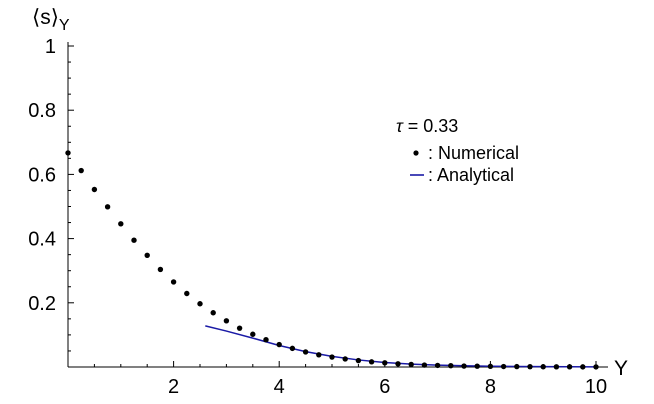 Image resolution: width=654 pixels, height=404 pixels. What do you see at coordinates (596, 387) in the screenshot?
I see `x-tick-label: 10` at bounding box center [596, 387].